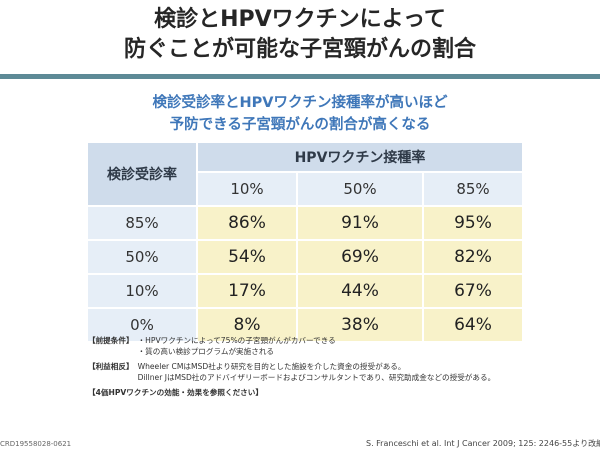 The width and height of the screenshot is (600, 450). What do you see at coordinates (360, 257) in the screenshot?
I see `table-cell: 69%` at bounding box center [360, 257].